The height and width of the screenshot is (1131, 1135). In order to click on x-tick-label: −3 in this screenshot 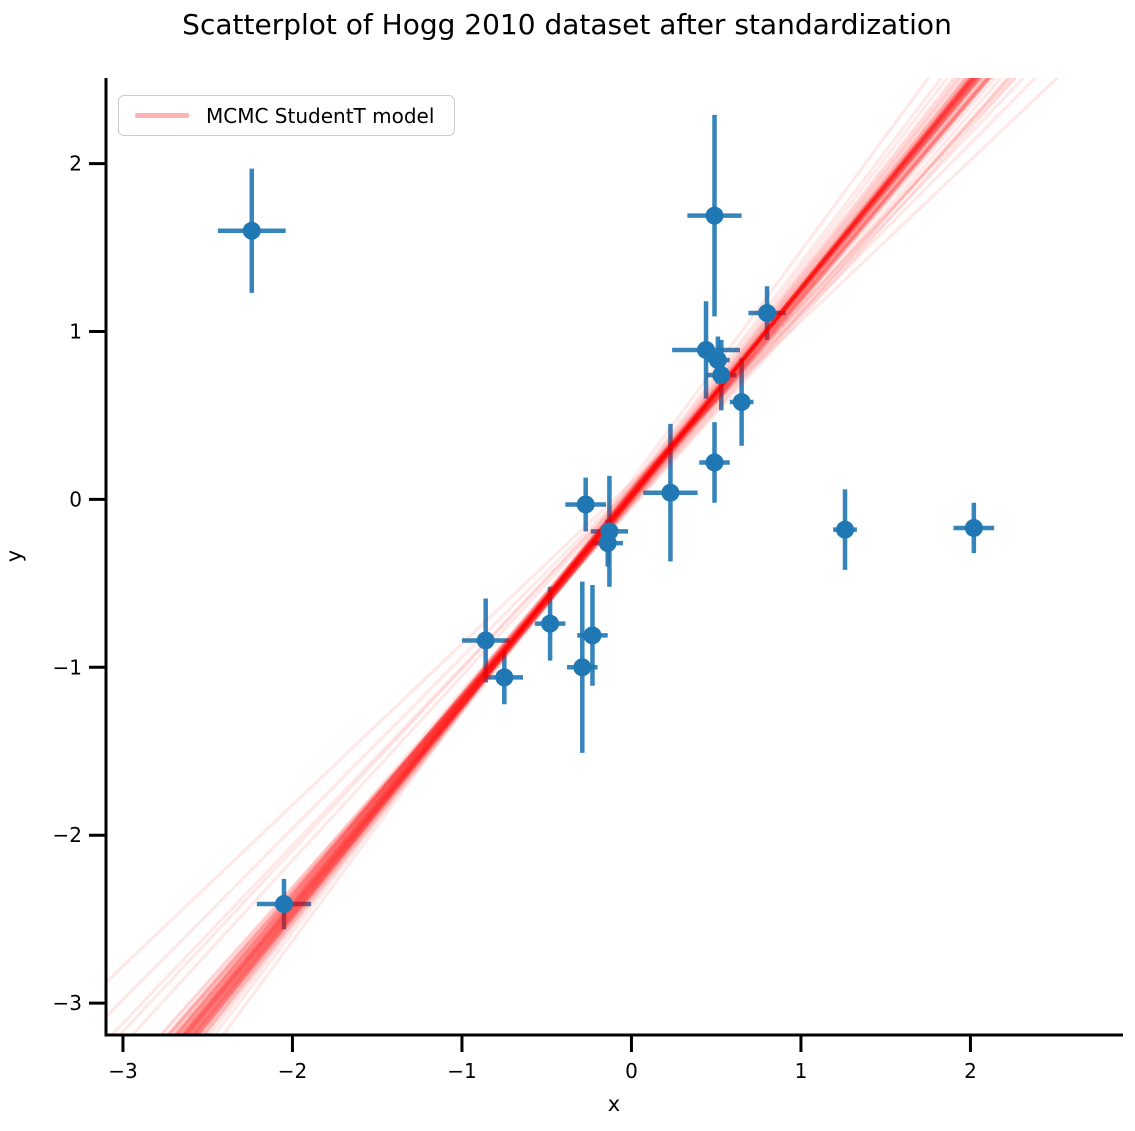, I will do `click(122, 1071)`.